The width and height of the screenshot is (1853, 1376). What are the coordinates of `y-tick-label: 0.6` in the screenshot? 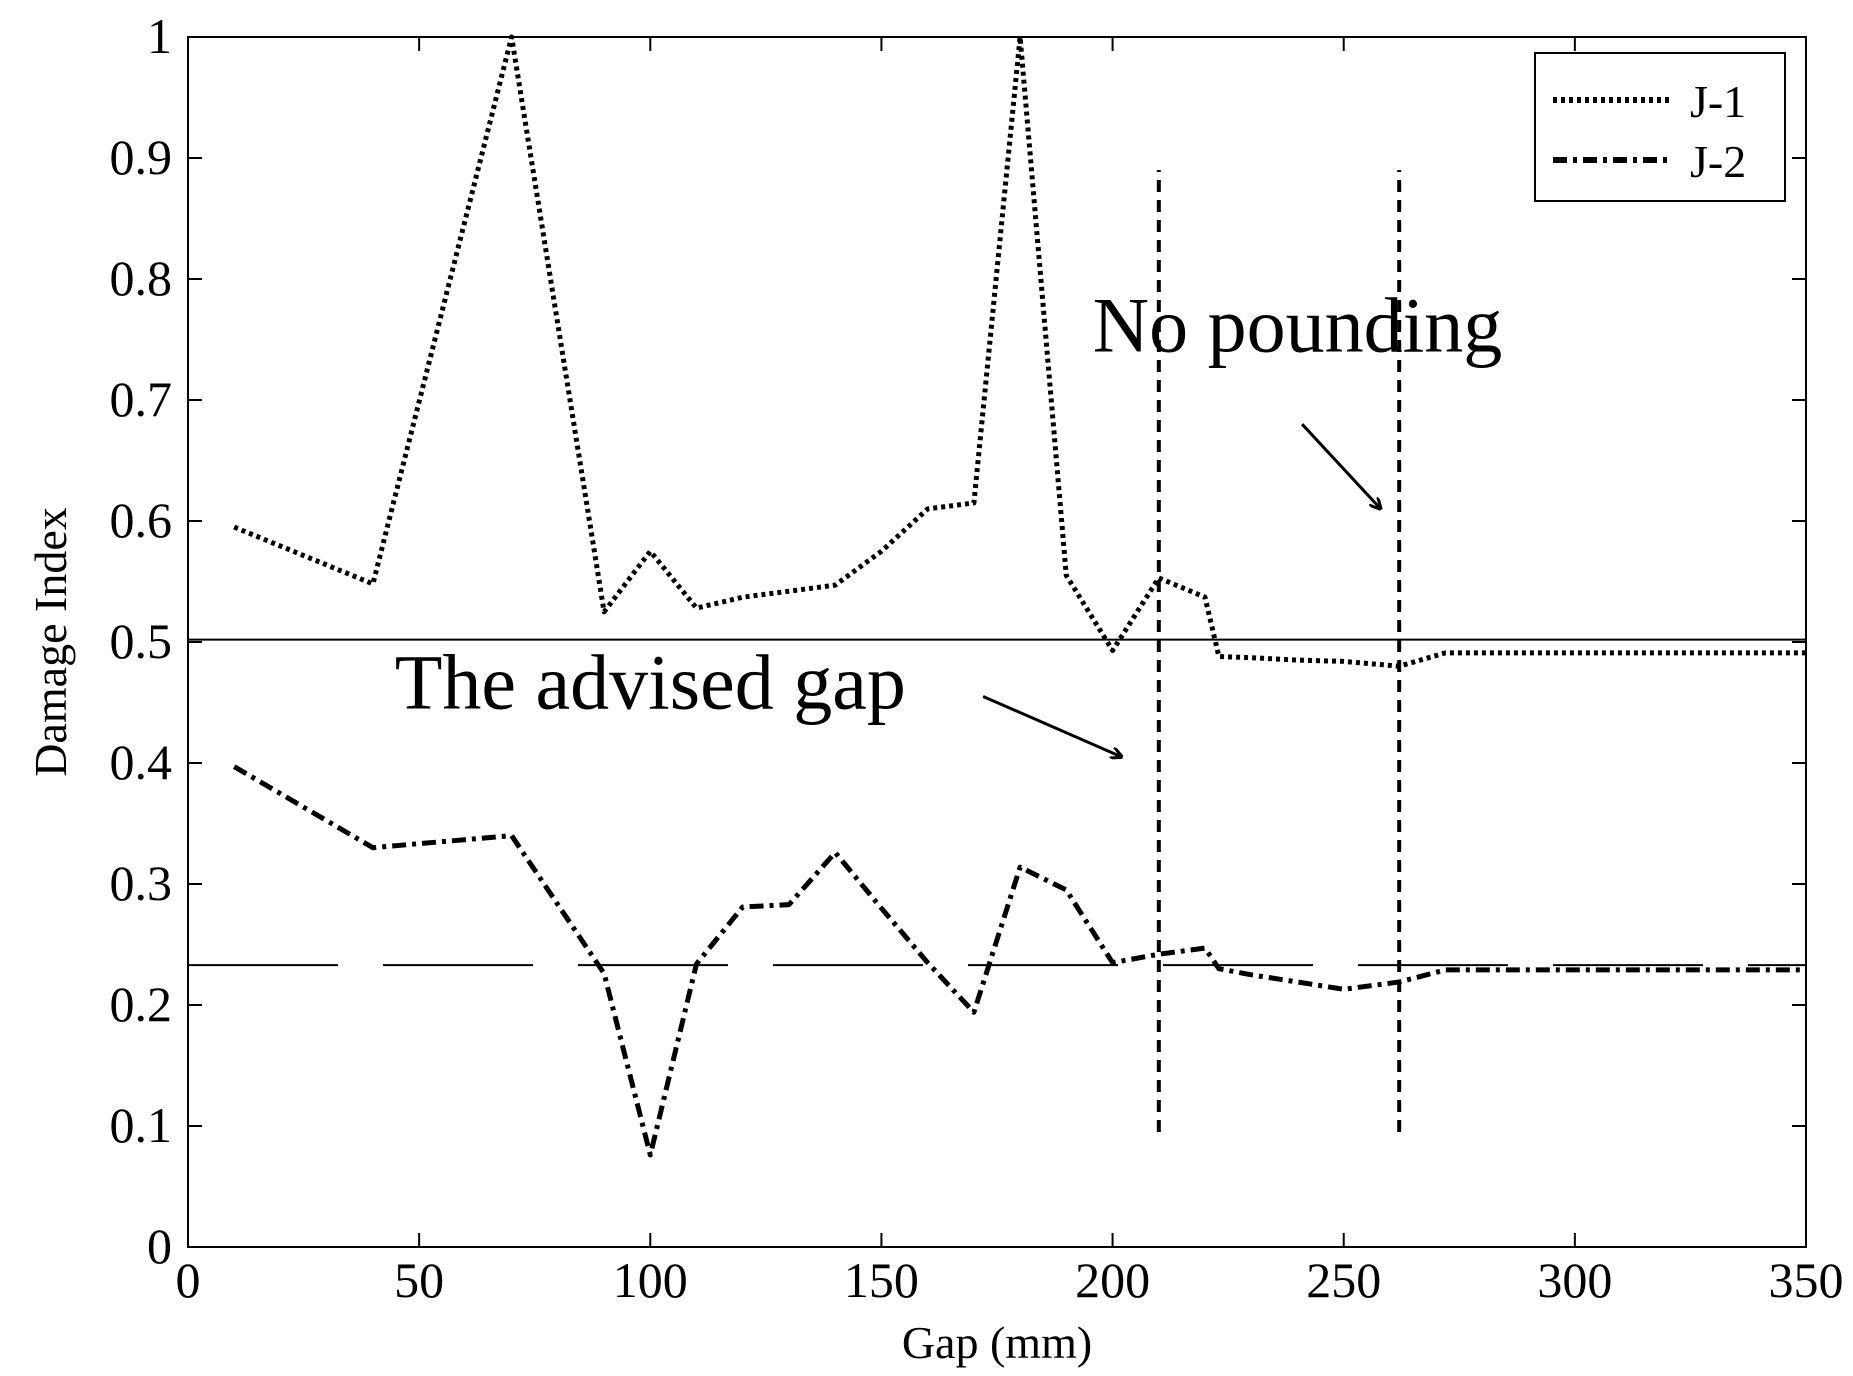 It's located at (141, 520).